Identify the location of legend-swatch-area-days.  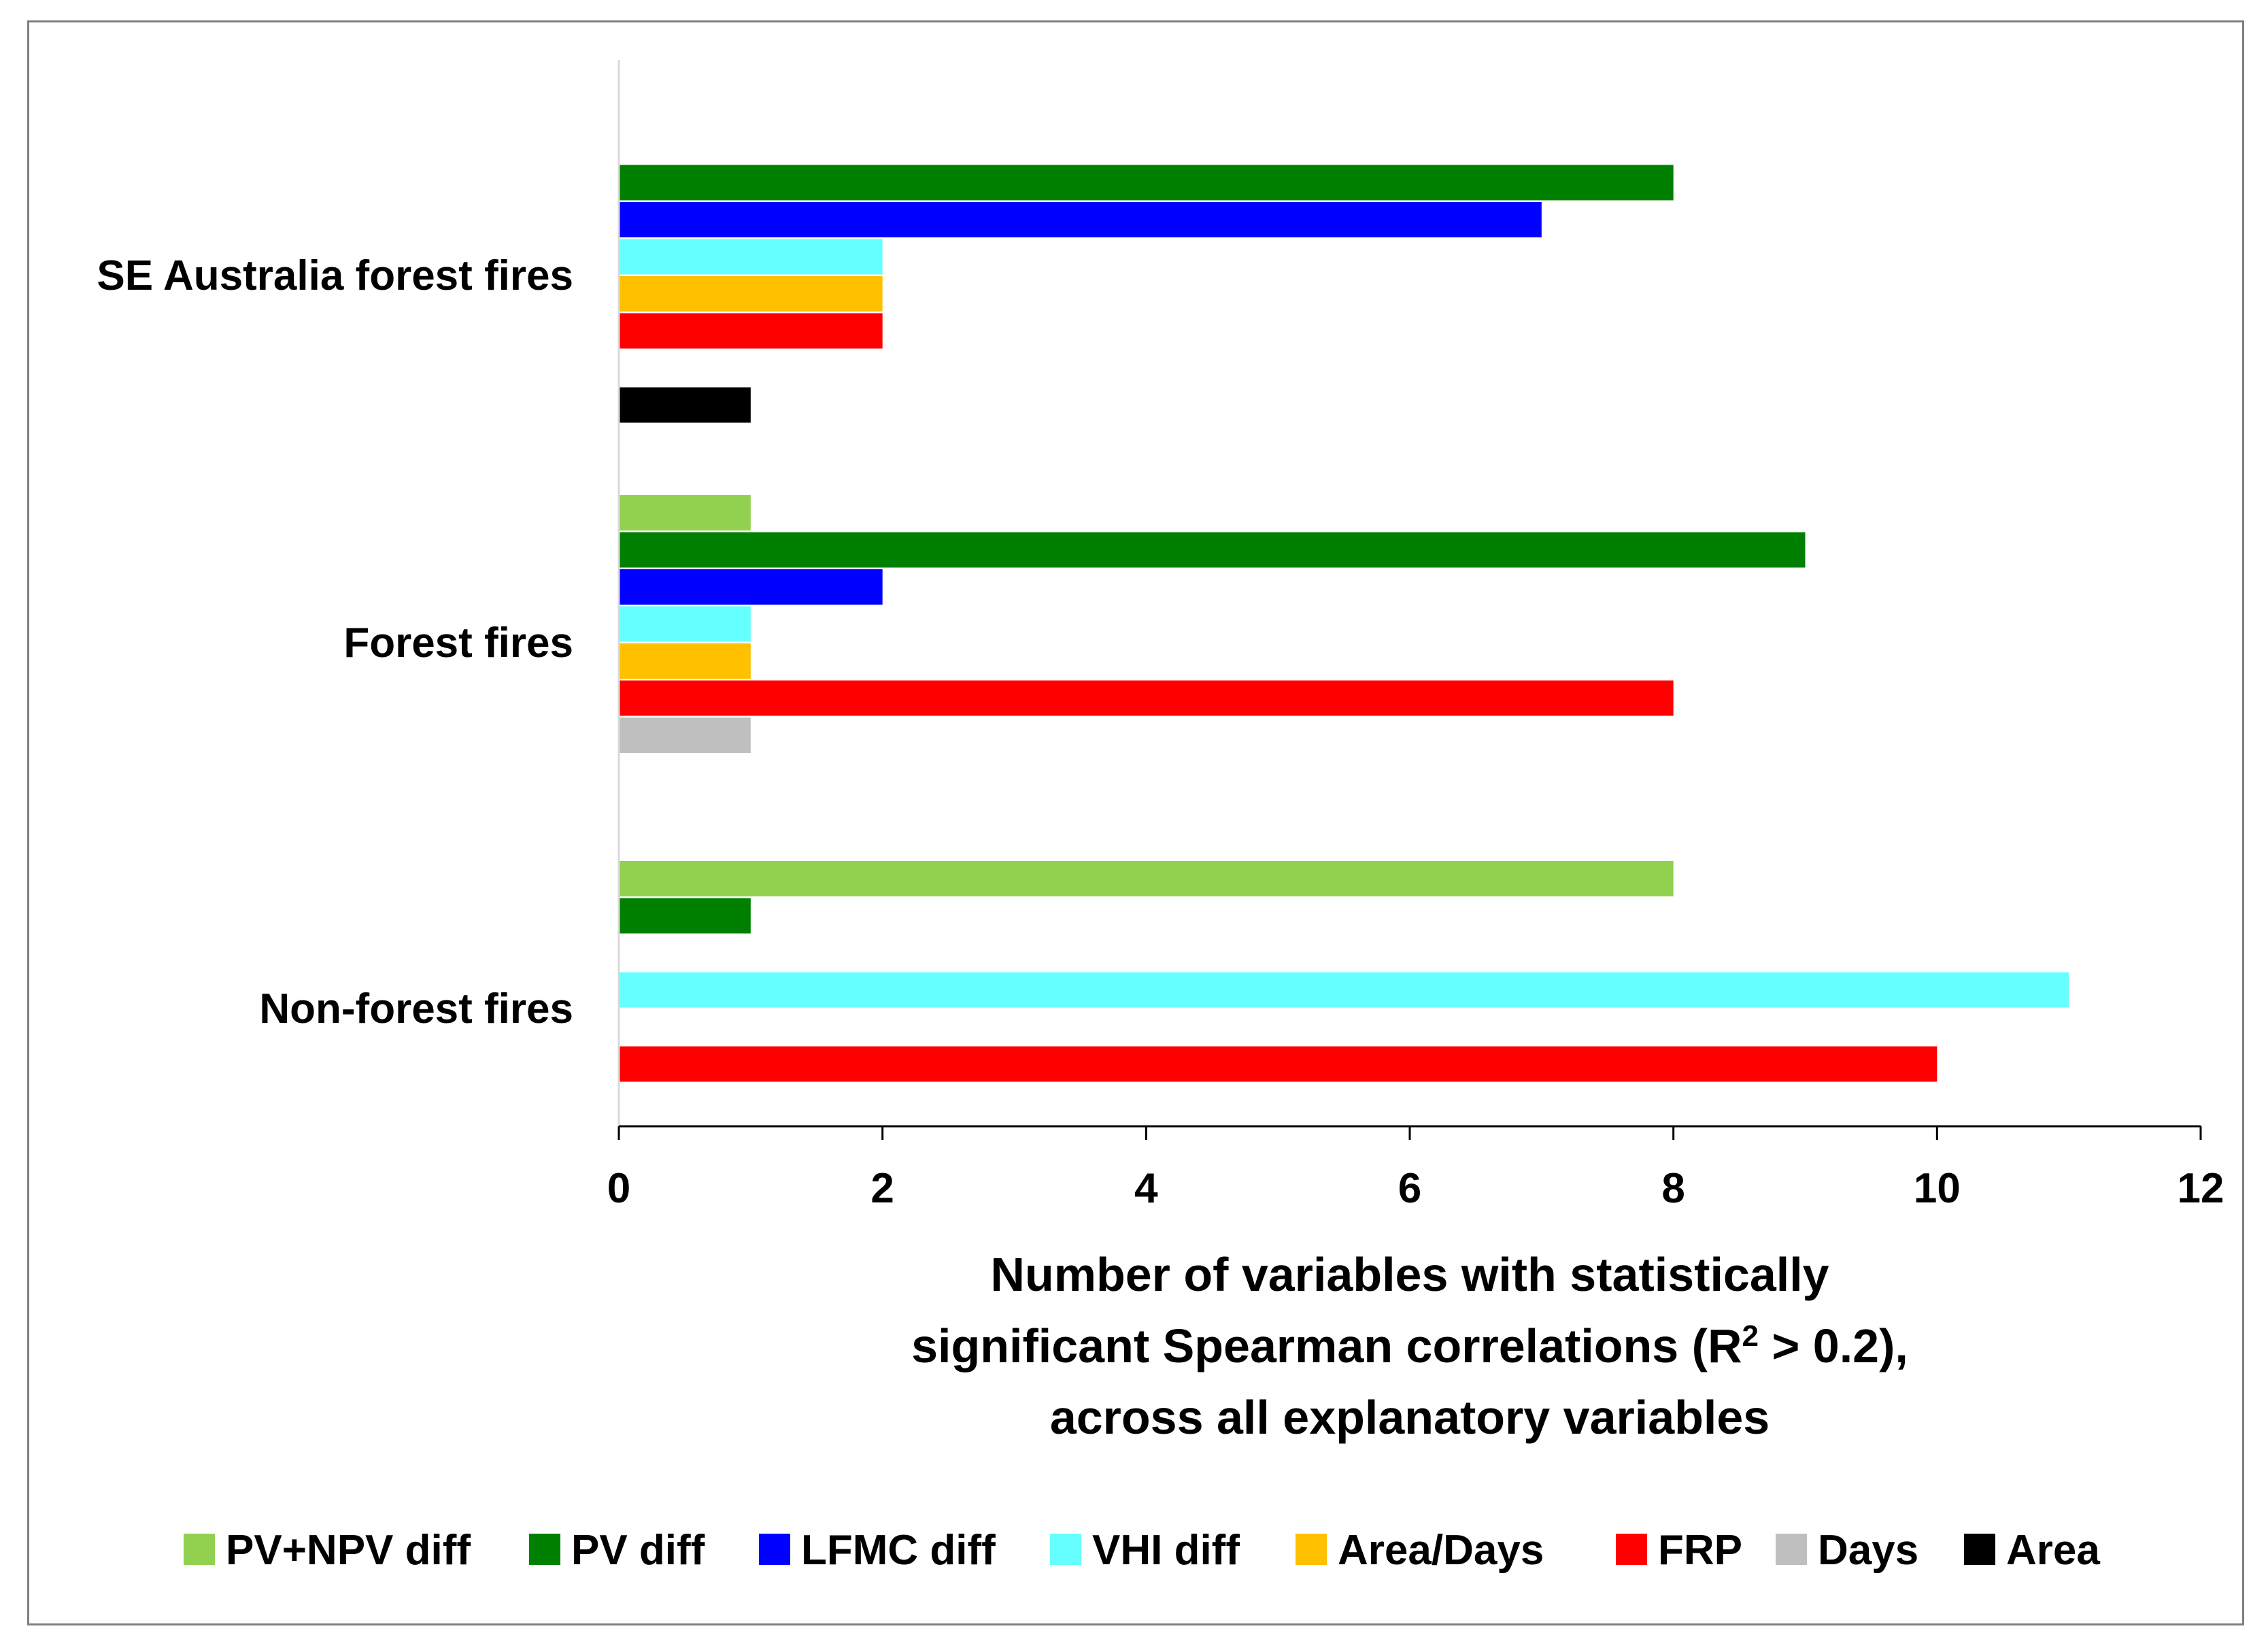
(1311, 1549).